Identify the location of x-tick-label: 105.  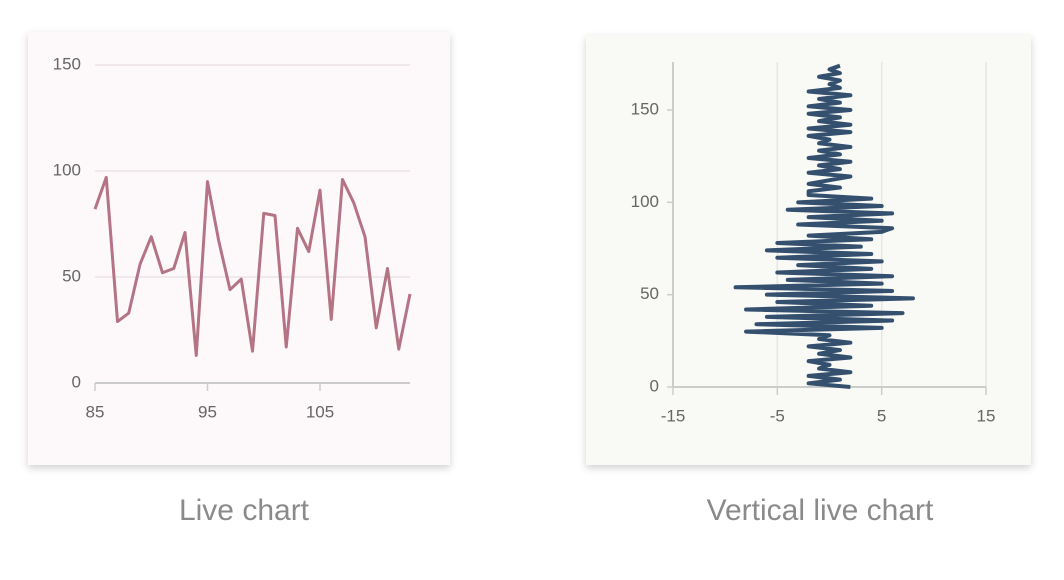
(320, 411).